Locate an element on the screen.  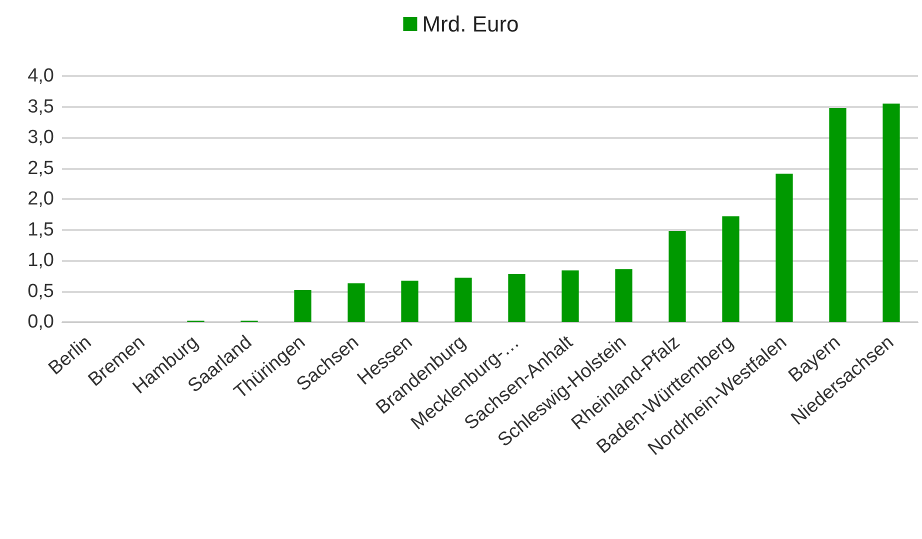
legend-label: Mrd. Euro is located at coordinates (470, 24).